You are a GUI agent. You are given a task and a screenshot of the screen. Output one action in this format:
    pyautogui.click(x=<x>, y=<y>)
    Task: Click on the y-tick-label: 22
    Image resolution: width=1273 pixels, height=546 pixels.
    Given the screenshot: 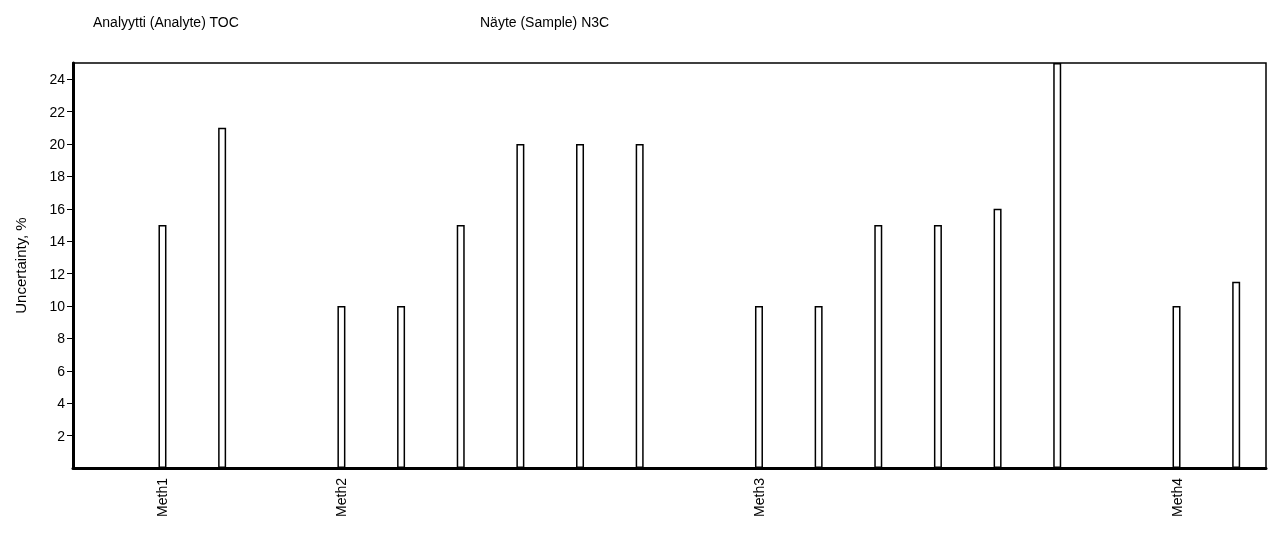 What is the action you would take?
    pyautogui.click(x=57, y=111)
    